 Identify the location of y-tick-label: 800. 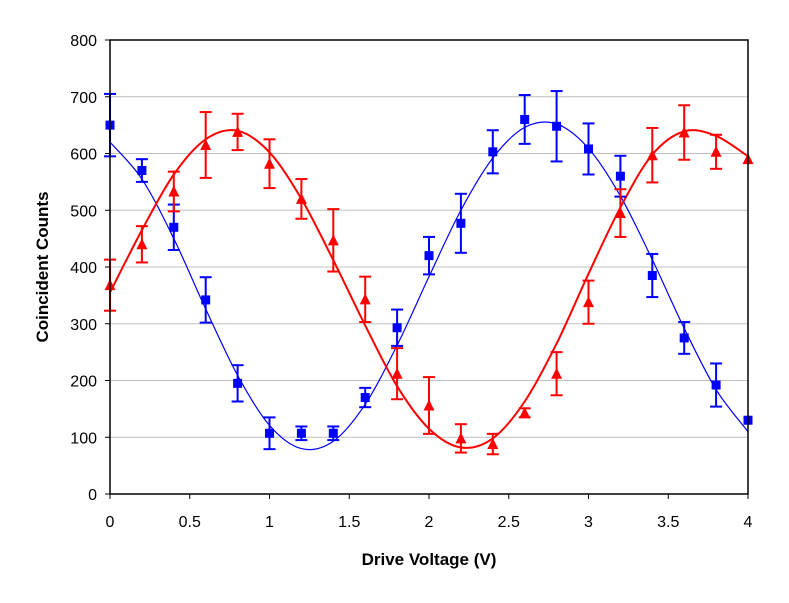
(83, 41).